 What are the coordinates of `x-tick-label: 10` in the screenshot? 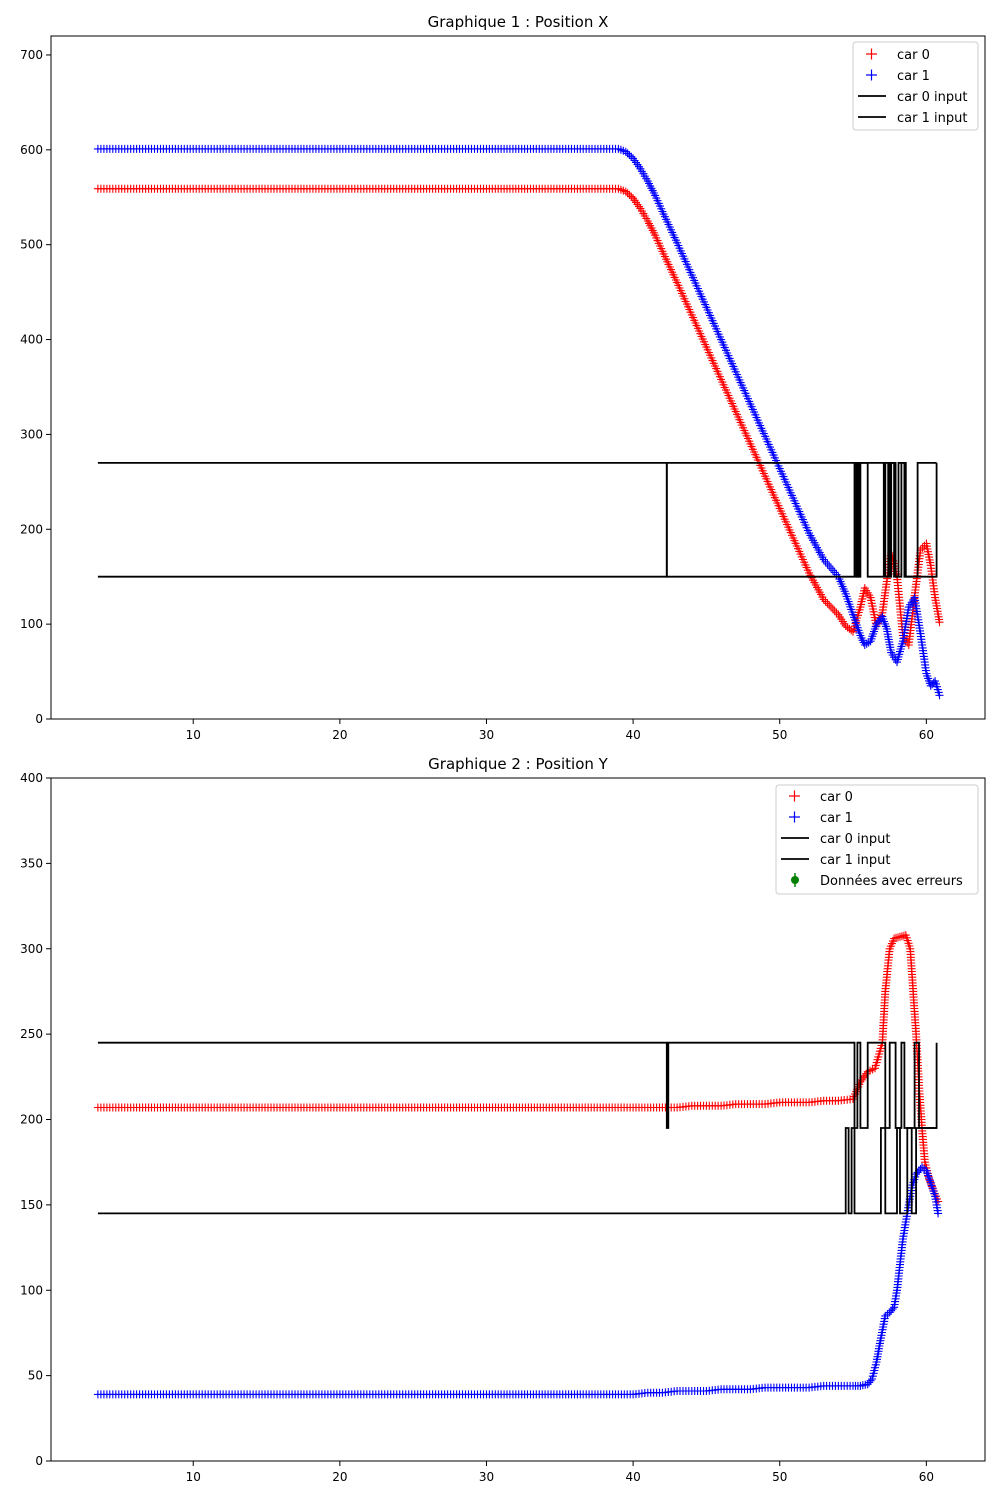 It's located at (193, 735).